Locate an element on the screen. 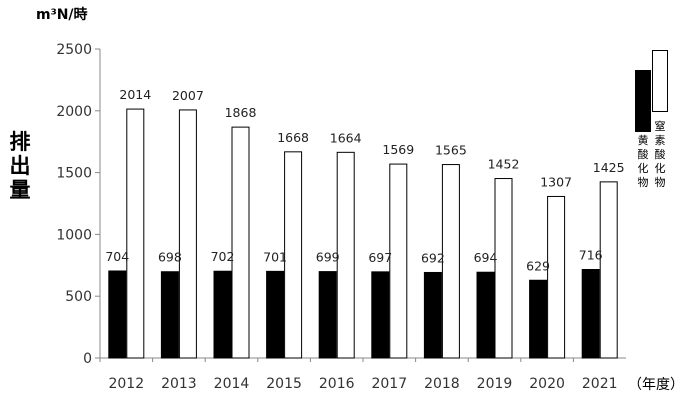  bar-sox-2017 is located at coordinates (380, 315).